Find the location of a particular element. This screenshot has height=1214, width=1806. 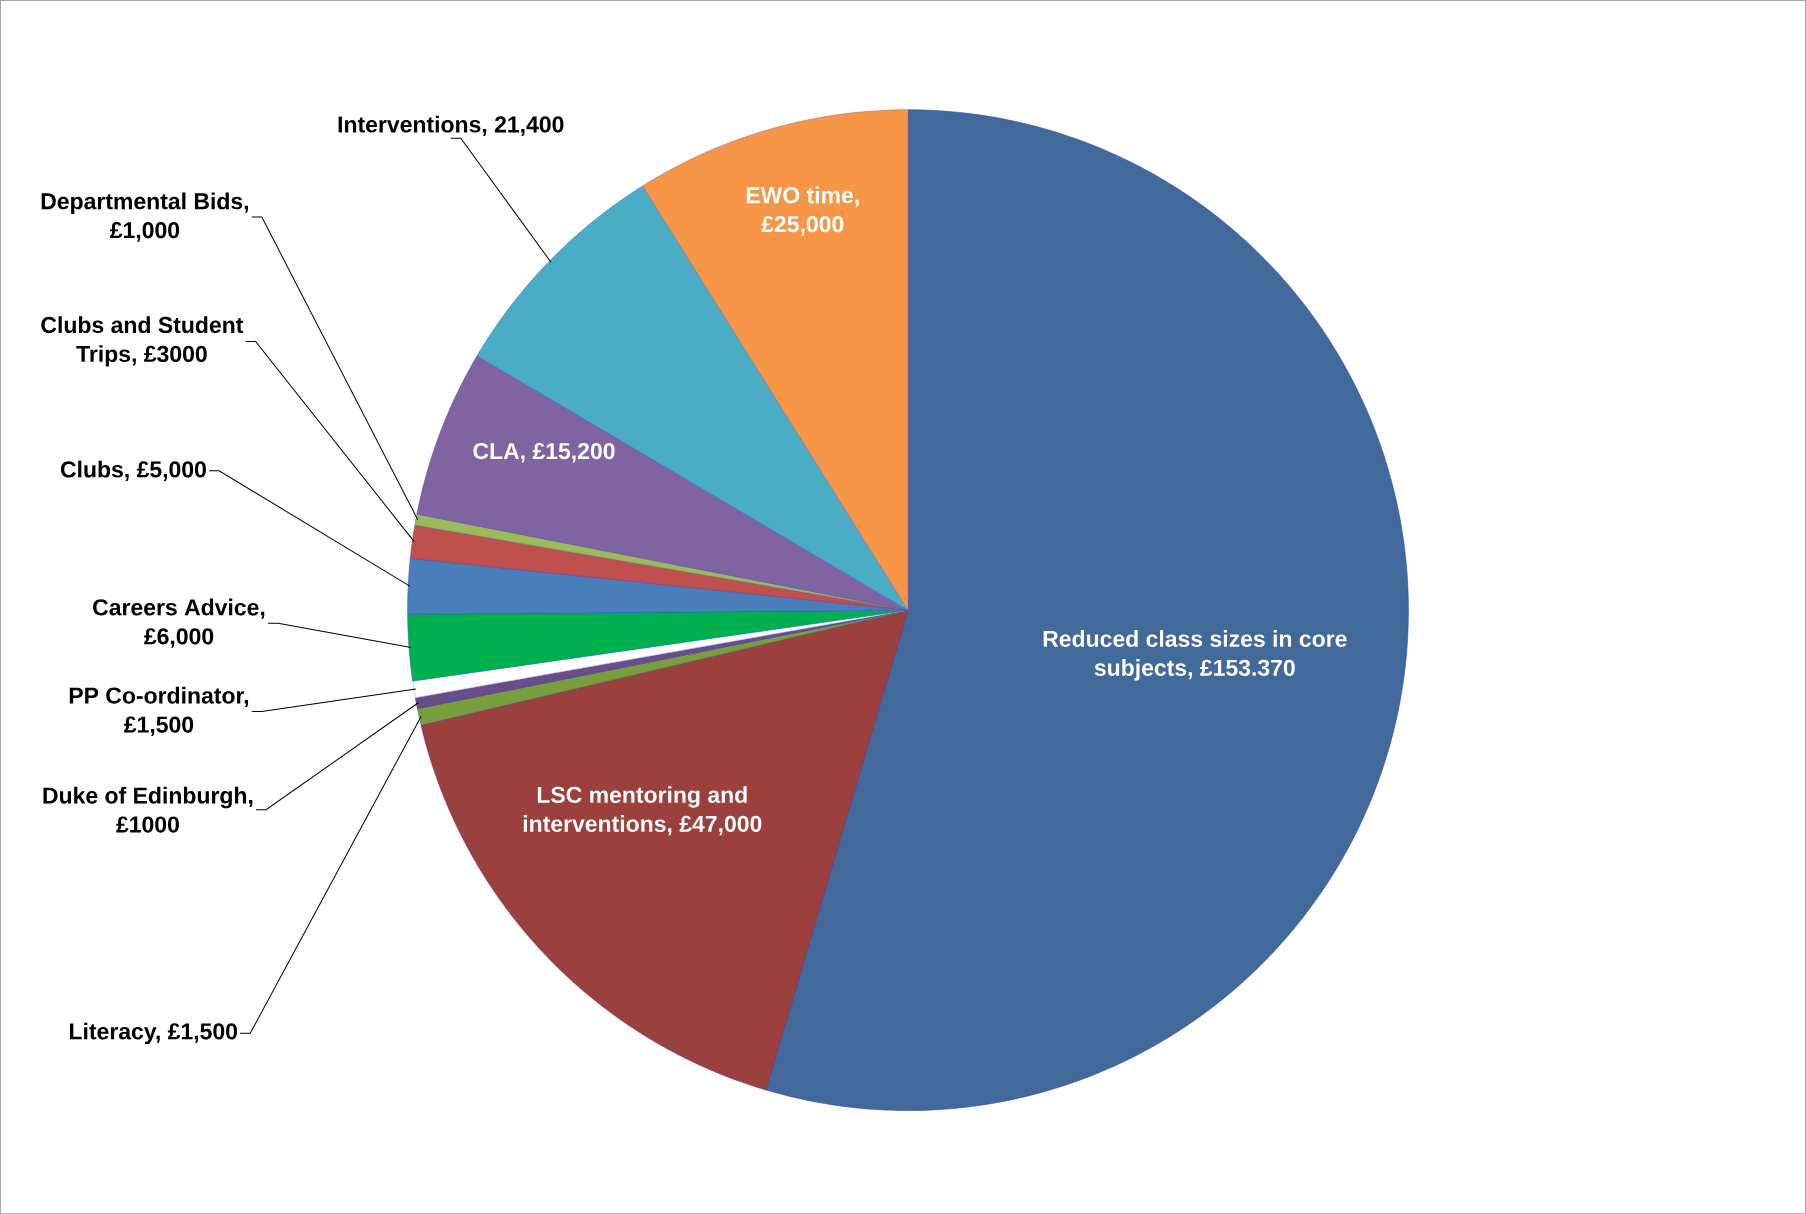

slice-label: Reduced class sizes in core subjects, £153.370 is located at coordinates (1195, 655).